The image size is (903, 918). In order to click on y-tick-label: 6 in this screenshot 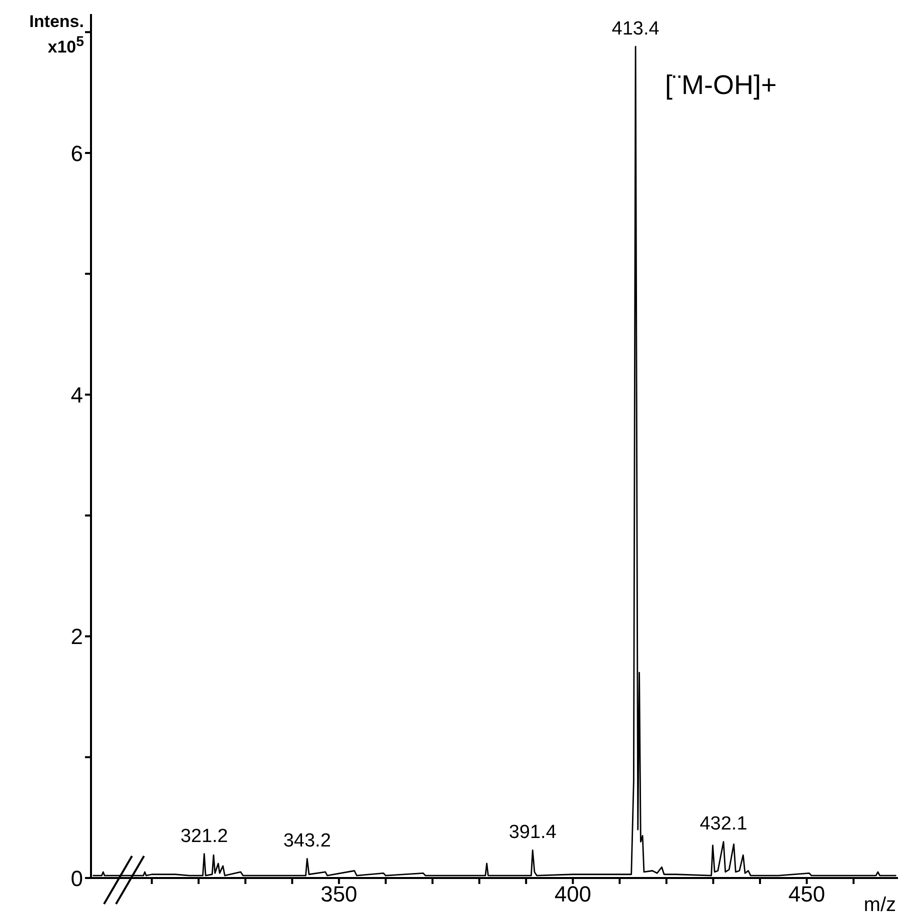, I will do `click(76, 153)`.